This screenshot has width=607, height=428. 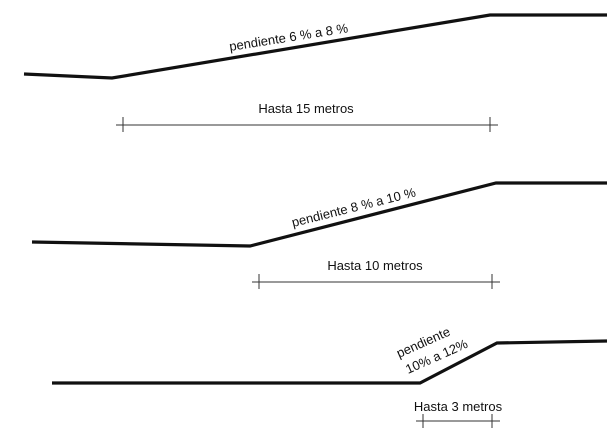 I want to click on distance-dimension-1: Hasta 15 metros, so click(x=307, y=116).